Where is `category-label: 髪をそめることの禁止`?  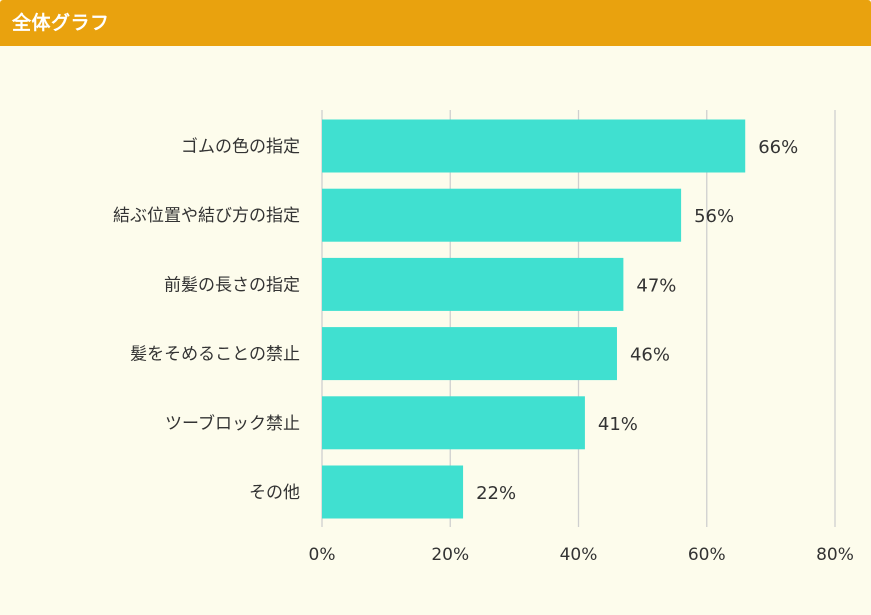
category-label: 髪をそめることの禁止 is located at coordinates (215, 355).